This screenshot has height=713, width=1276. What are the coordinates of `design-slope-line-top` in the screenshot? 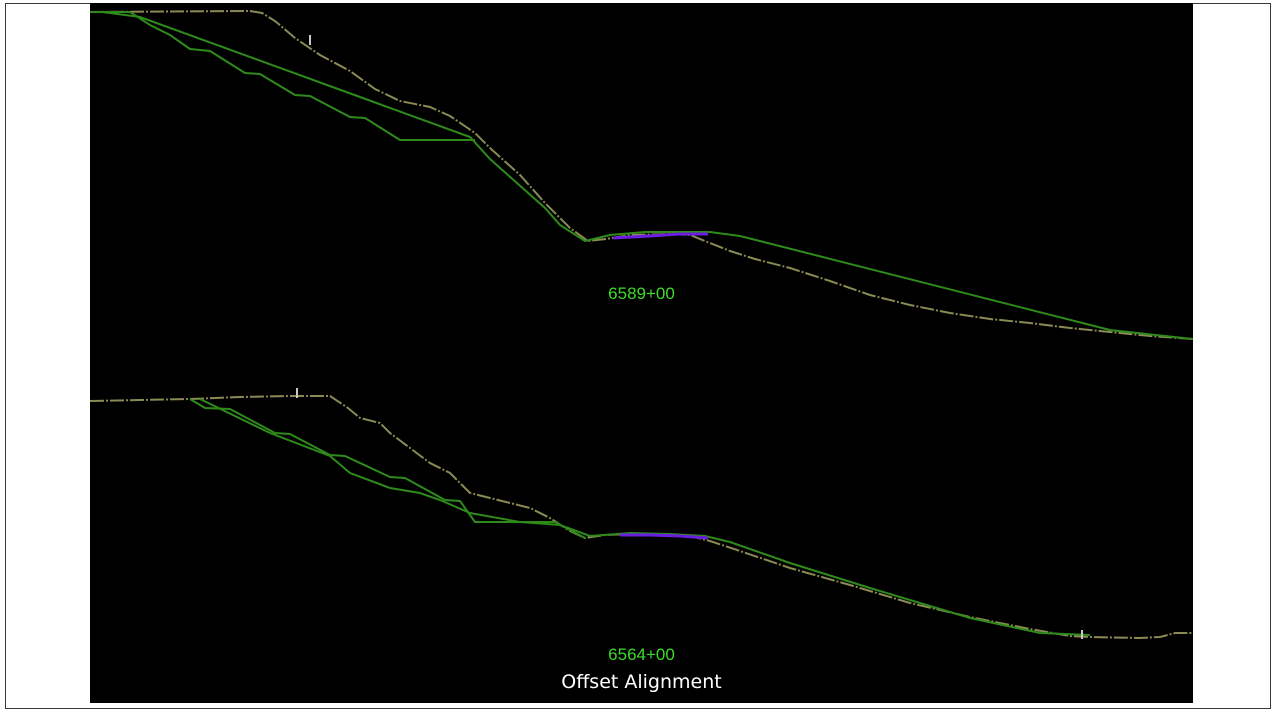 It's located at (282, 76).